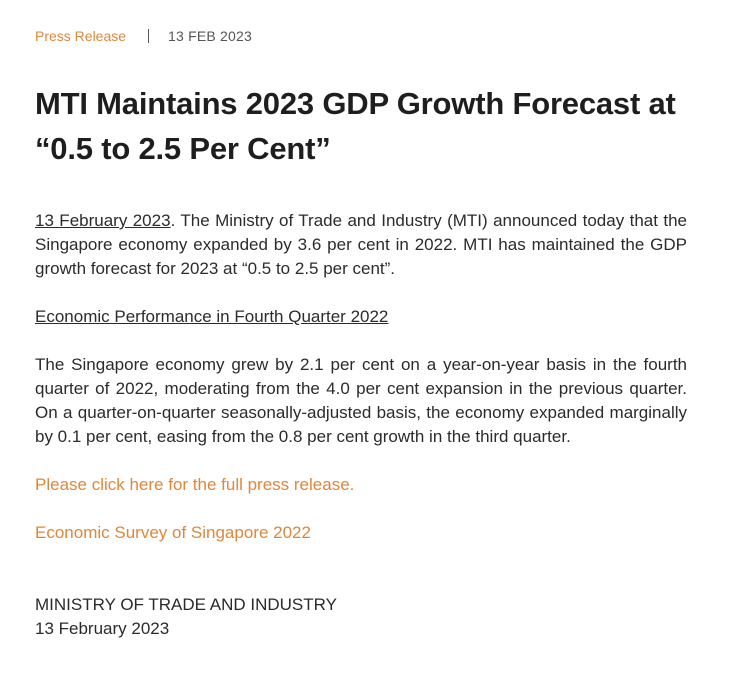 This screenshot has width=742, height=678. Describe the element at coordinates (103, 220) in the screenshot. I see `intro-date-link: 13 February 2023` at that location.